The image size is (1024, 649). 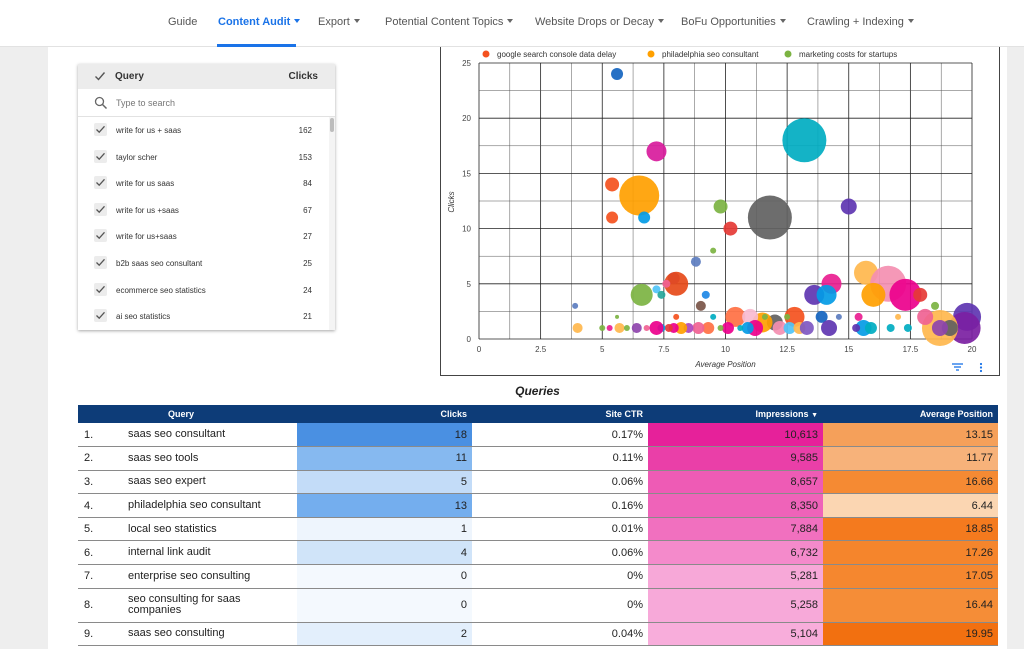 I want to click on nav-guide-label: Guide, so click(x=183, y=22).